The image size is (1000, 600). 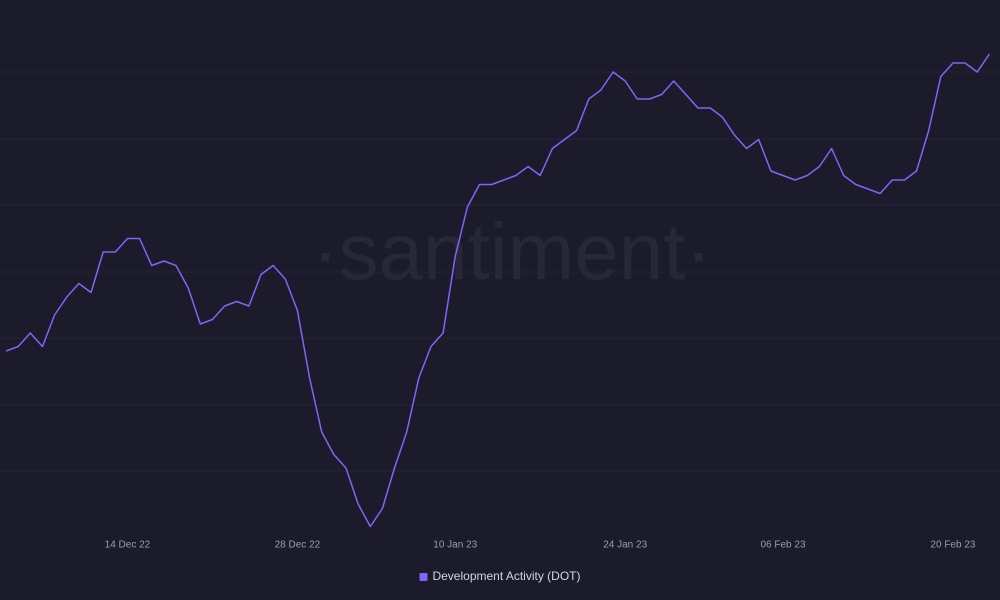 I want to click on x-tick-label: 20 Feb 23, so click(x=952, y=545).